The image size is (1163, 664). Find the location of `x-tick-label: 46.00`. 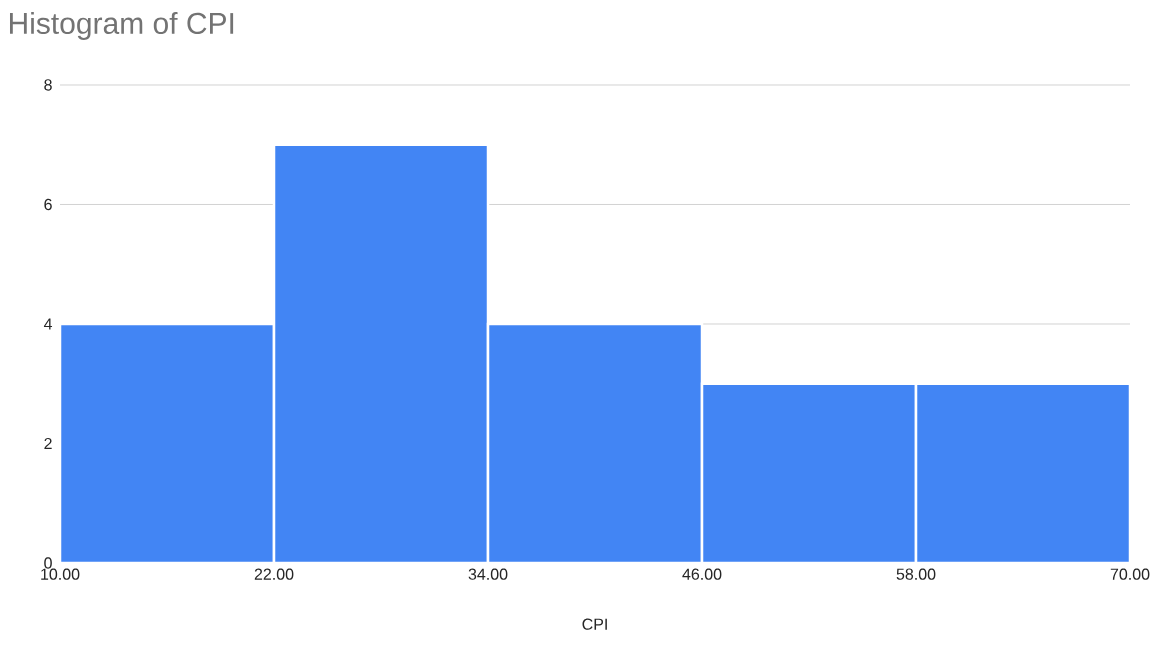

x-tick-label: 46.00 is located at coordinates (702, 574).